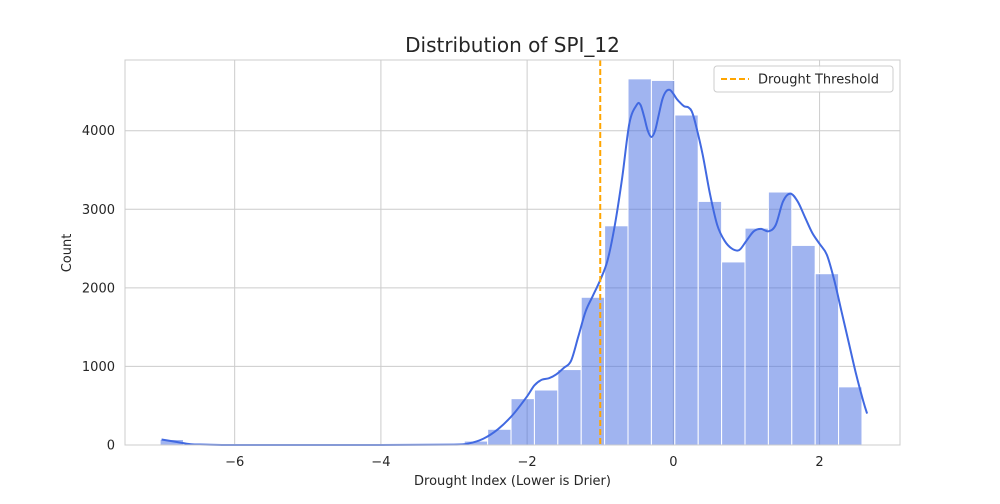 The height and width of the screenshot is (504, 1000). I want to click on x-tick-label: −2, so click(527, 462).